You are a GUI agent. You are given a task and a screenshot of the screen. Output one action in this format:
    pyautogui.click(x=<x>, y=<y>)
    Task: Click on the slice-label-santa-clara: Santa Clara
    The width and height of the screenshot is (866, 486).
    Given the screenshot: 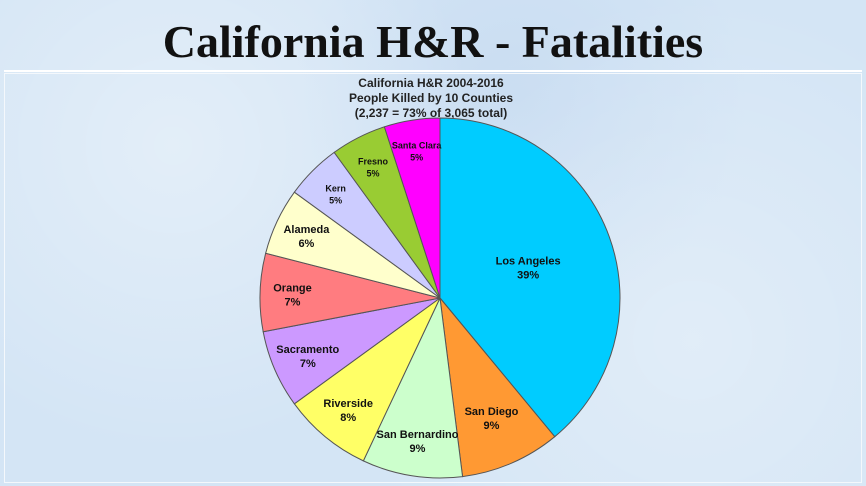 What is the action you would take?
    pyautogui.click(x=417, y=145)
    